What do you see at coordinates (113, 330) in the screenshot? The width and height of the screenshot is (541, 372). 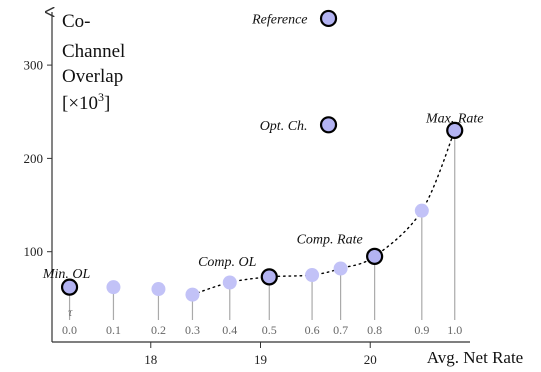 I see `tau-label: 0.1` at bounding box center [113, 330].